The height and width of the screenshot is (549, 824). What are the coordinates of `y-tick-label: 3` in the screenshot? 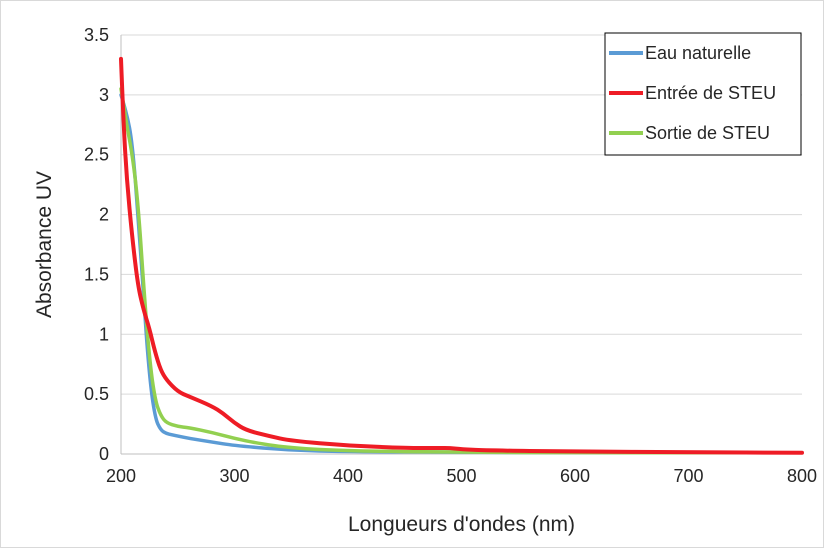 It's located at (104, 95).